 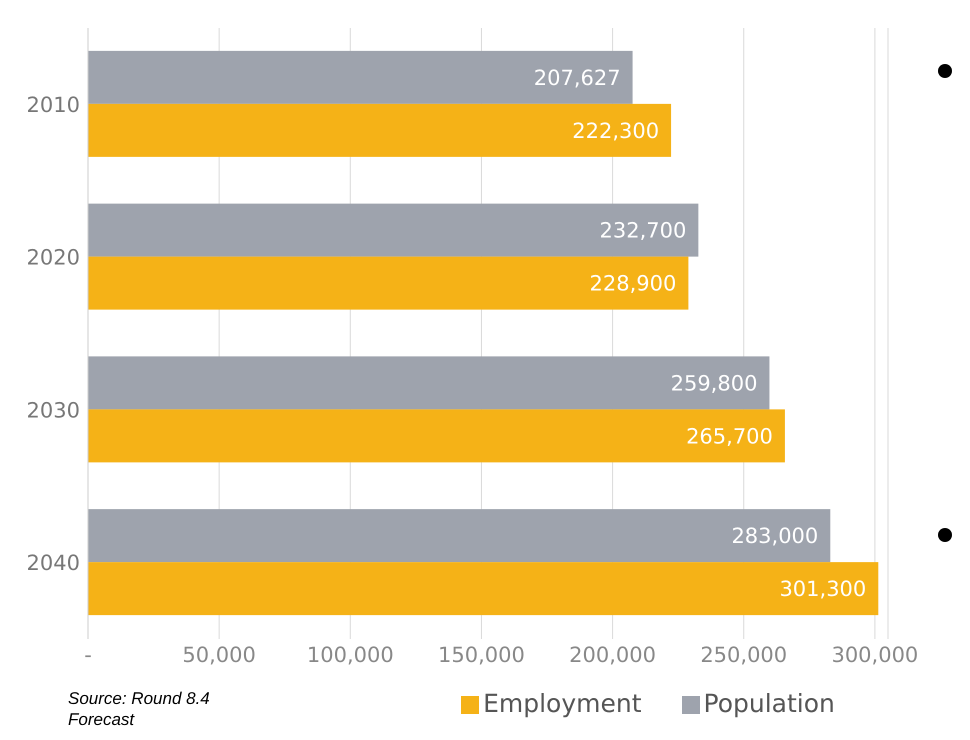 What do you see at coordinates (53, 258) in the screenshot?
I see `y-tick-label: 2020` at bounding box center [53, 258].